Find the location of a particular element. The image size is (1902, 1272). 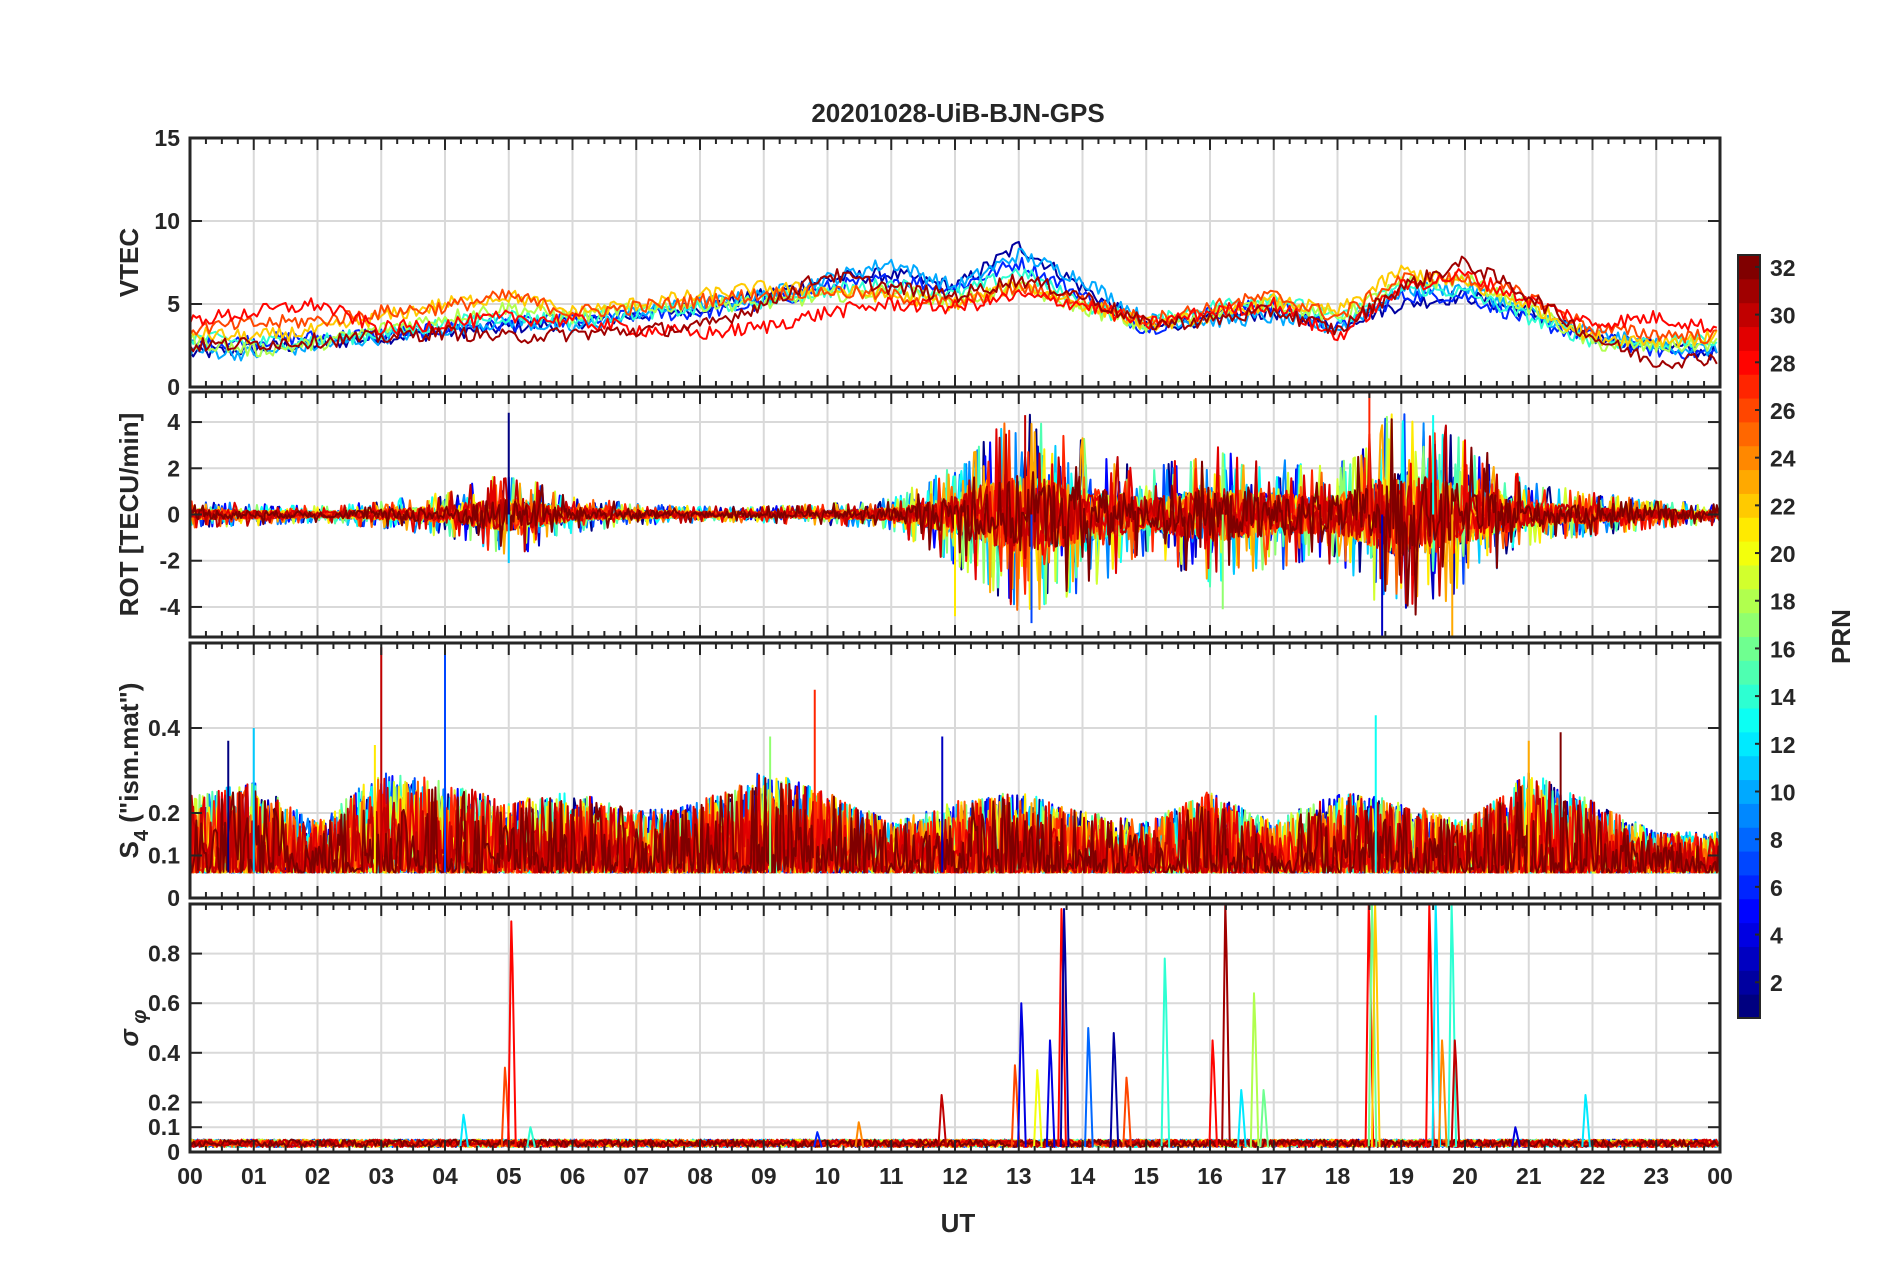

y-tick-label: 0.1 is located at coordinates (164, 1127).